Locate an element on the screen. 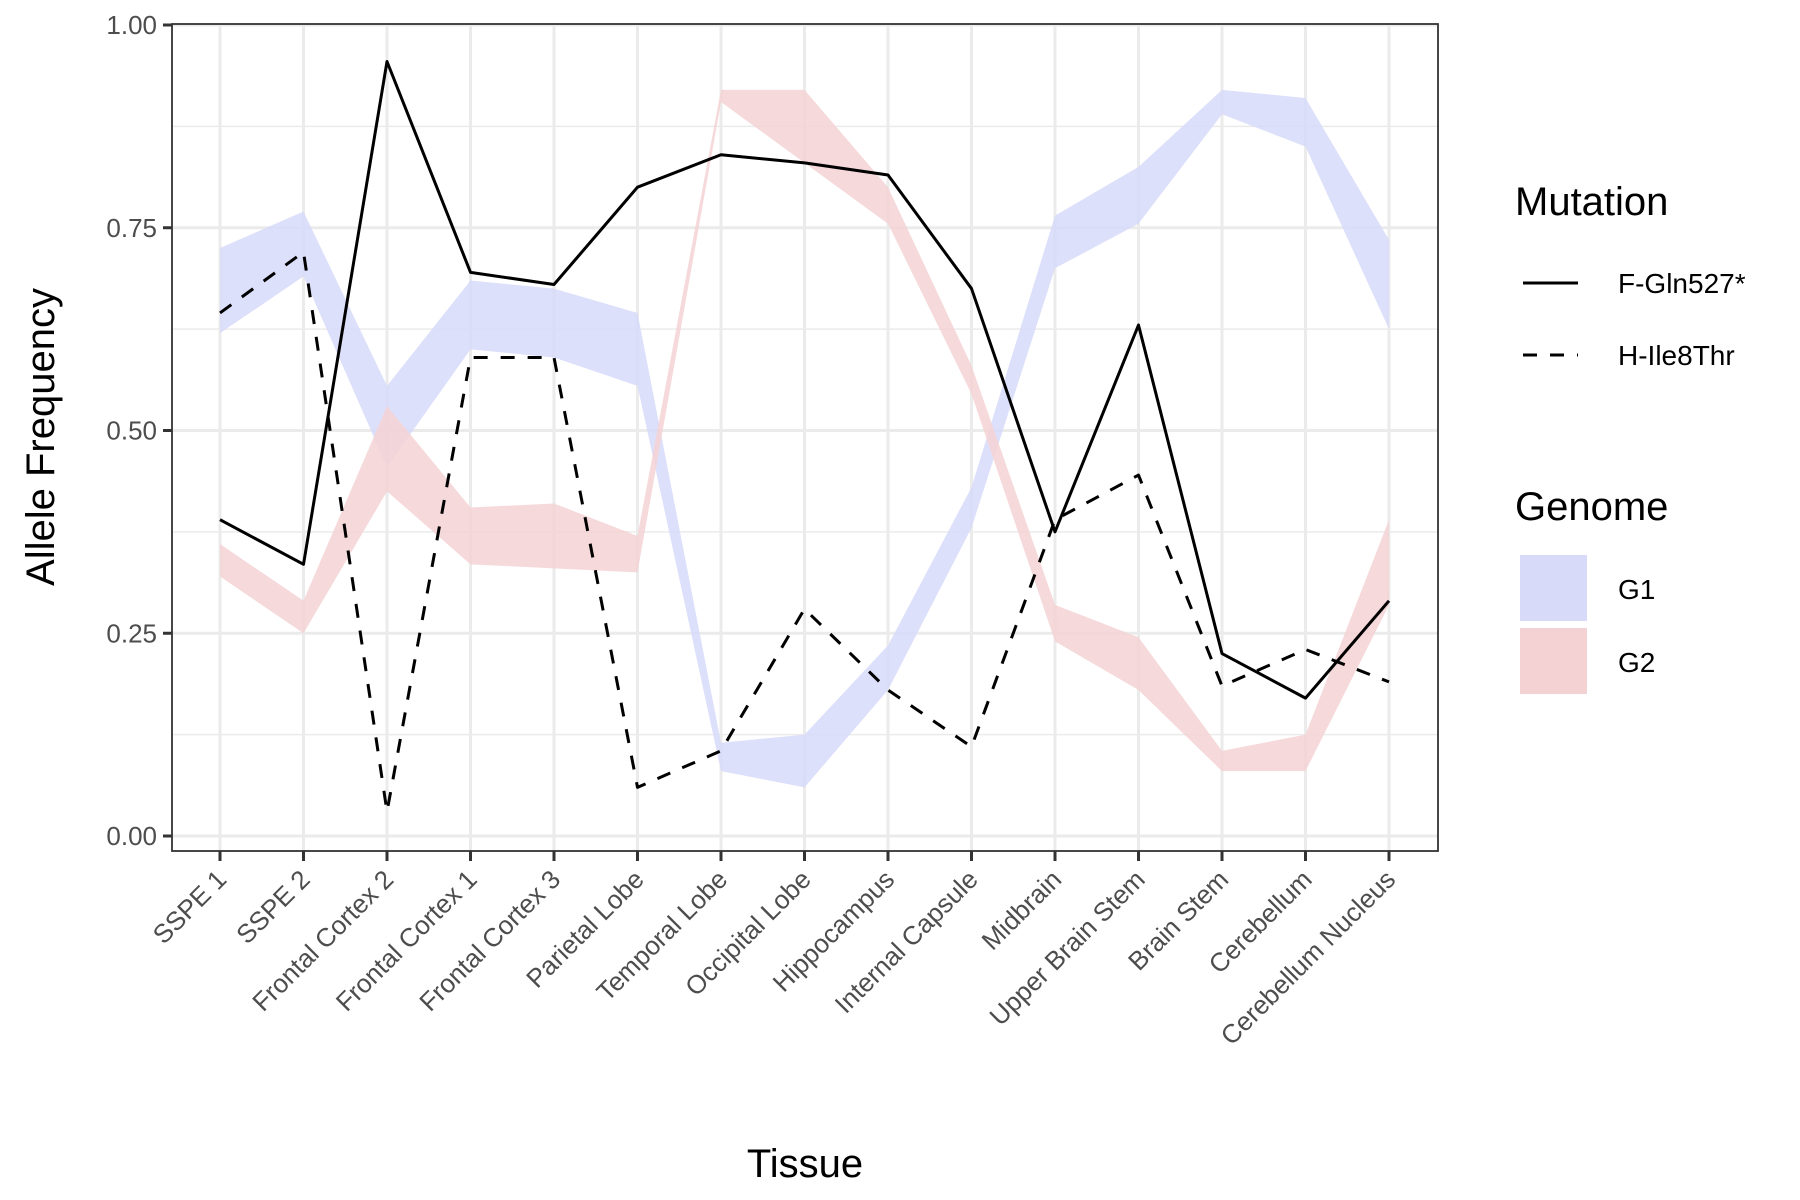 The width and height of the screenshot is (1800, 1200). y-axis: 0.00 0.25 0.50 0.75 1.00 is located at coordinates (139, 430).